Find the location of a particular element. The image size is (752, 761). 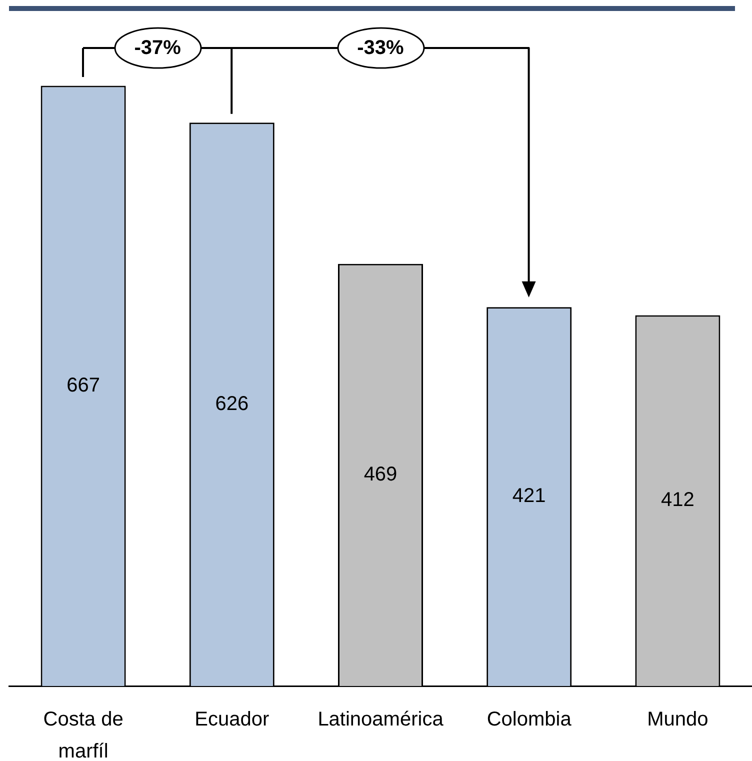

data-label: 626 is located at coordinates (232, 403).